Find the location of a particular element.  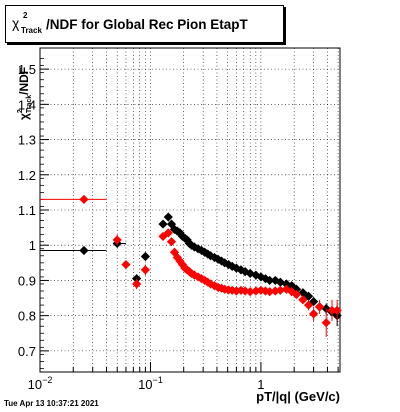

x-tick-label: 1 is located at coordinates (260, 384).